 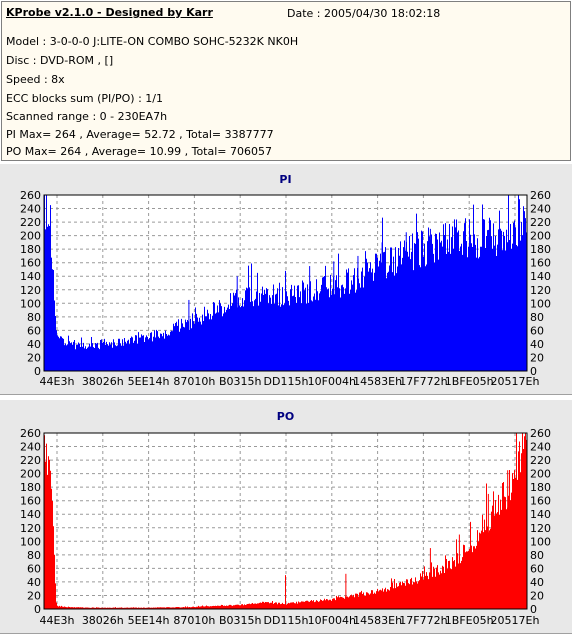 I want to click on disc-line: Disc : DVD-ROM , [], so click(x=60, y=60).